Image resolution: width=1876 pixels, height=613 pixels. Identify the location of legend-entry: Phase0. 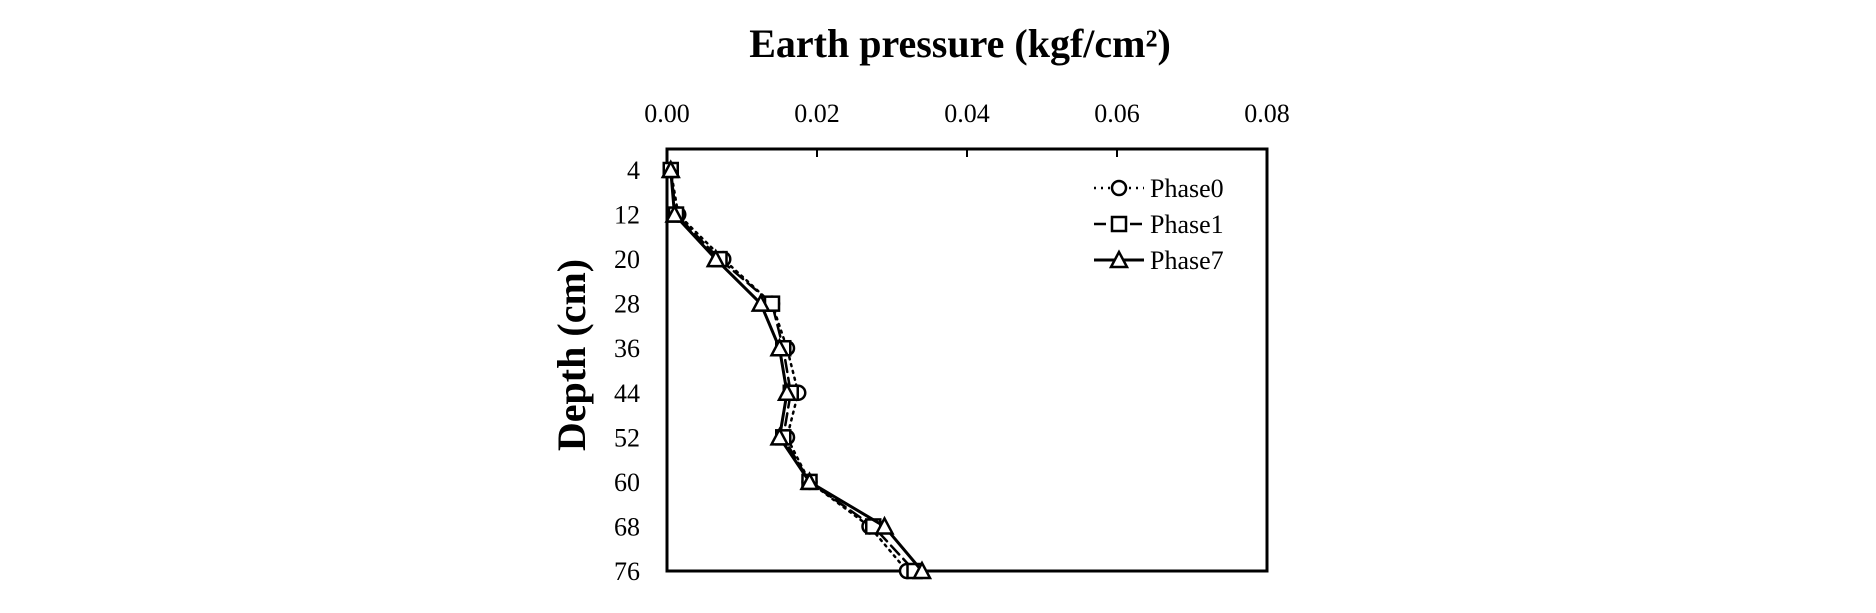
(1159, 188).